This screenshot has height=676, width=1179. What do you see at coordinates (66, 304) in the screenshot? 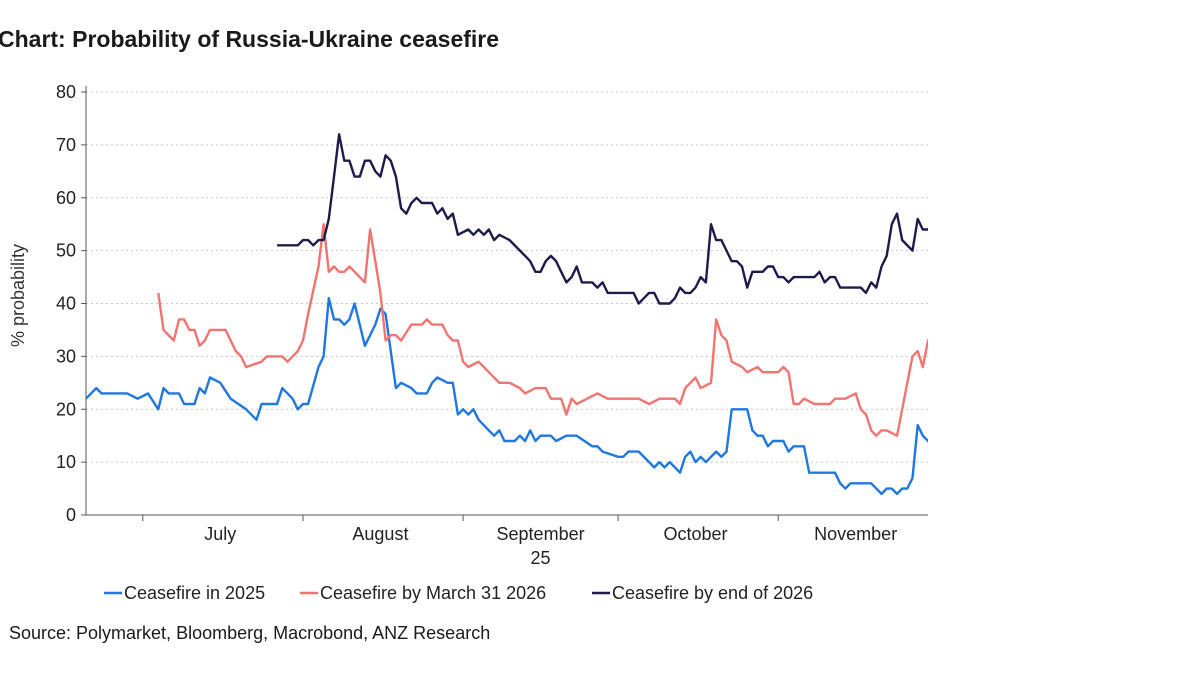
I see `y-tick-label: 40` at bounding box center [66, 304].